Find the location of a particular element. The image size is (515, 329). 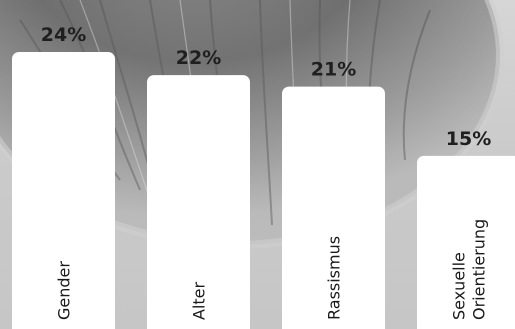

category-label-0: Gender is located at coordinates (64, 290).